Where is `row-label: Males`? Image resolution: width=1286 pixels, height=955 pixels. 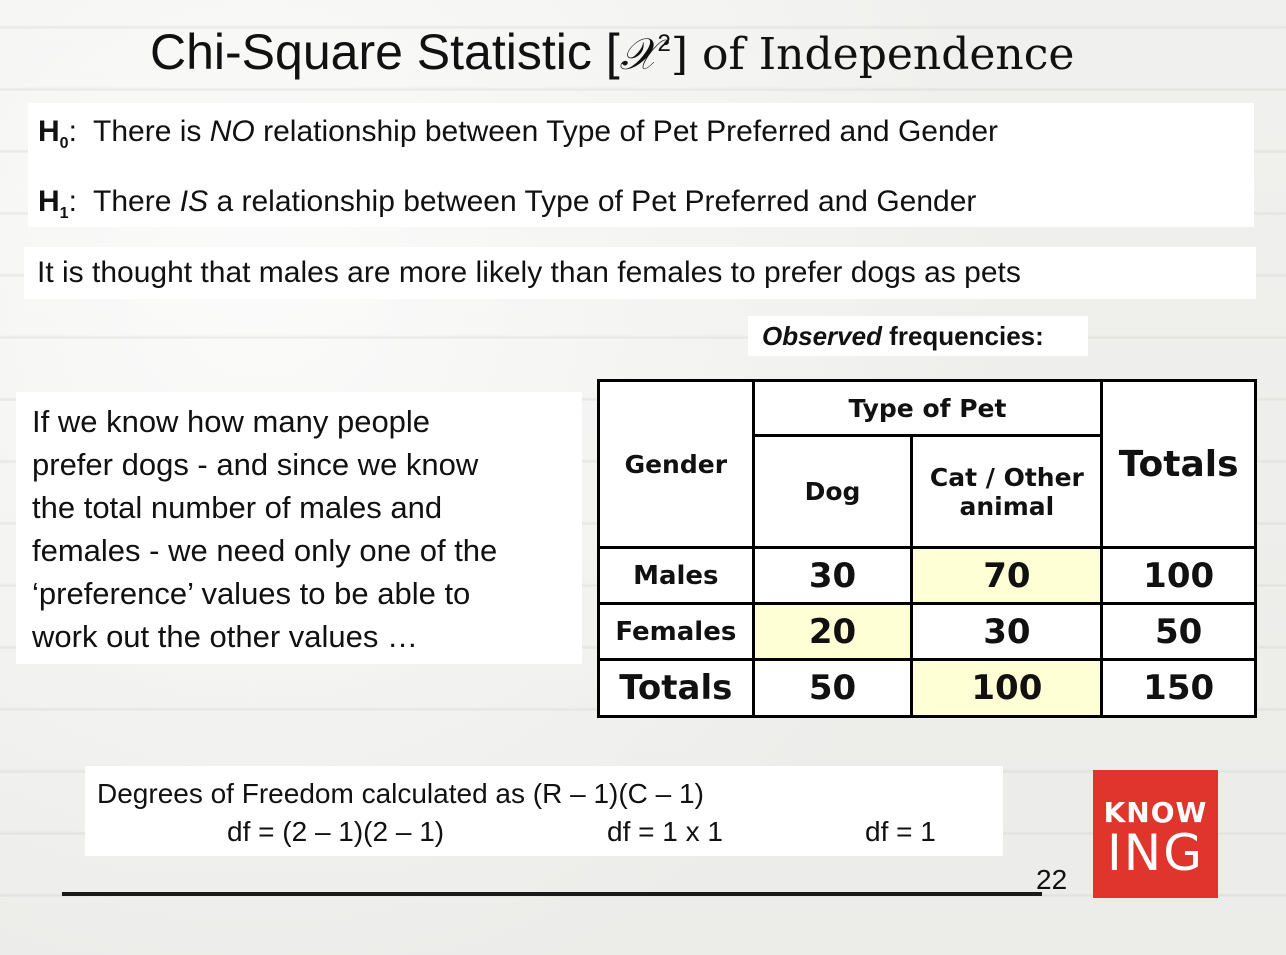
row-label: Males is located at coordinates (676, 575).